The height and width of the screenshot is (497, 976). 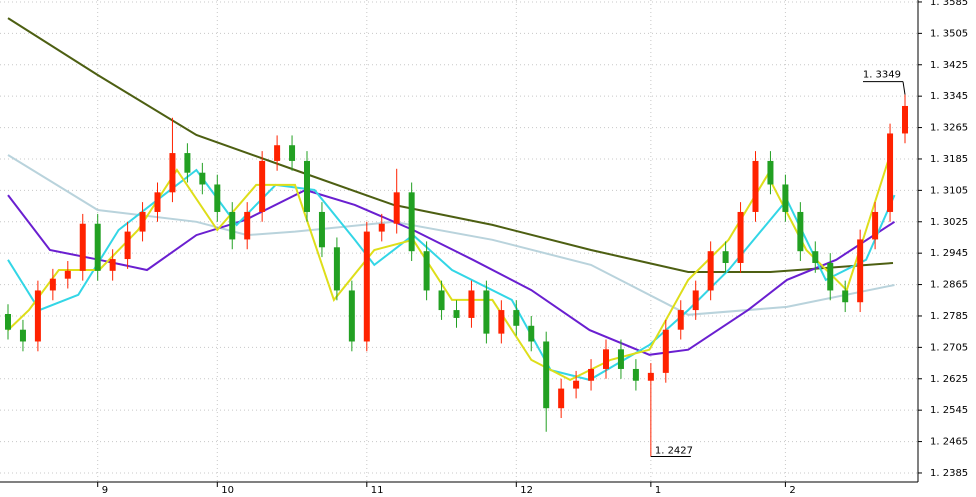 I want to click on annotation: 1. 2427, so click(x=674, y=450).